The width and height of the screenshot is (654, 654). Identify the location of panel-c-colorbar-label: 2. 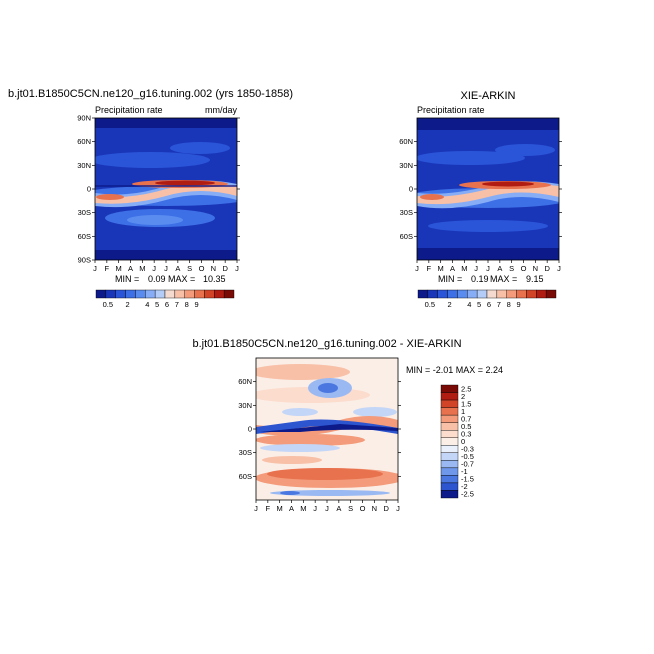
(463, 396).